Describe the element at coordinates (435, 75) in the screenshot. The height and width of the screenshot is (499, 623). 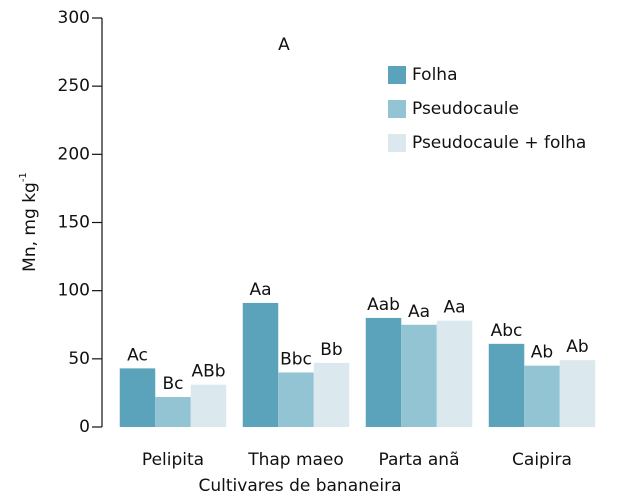
I see `legend-label: Folha` at that location.